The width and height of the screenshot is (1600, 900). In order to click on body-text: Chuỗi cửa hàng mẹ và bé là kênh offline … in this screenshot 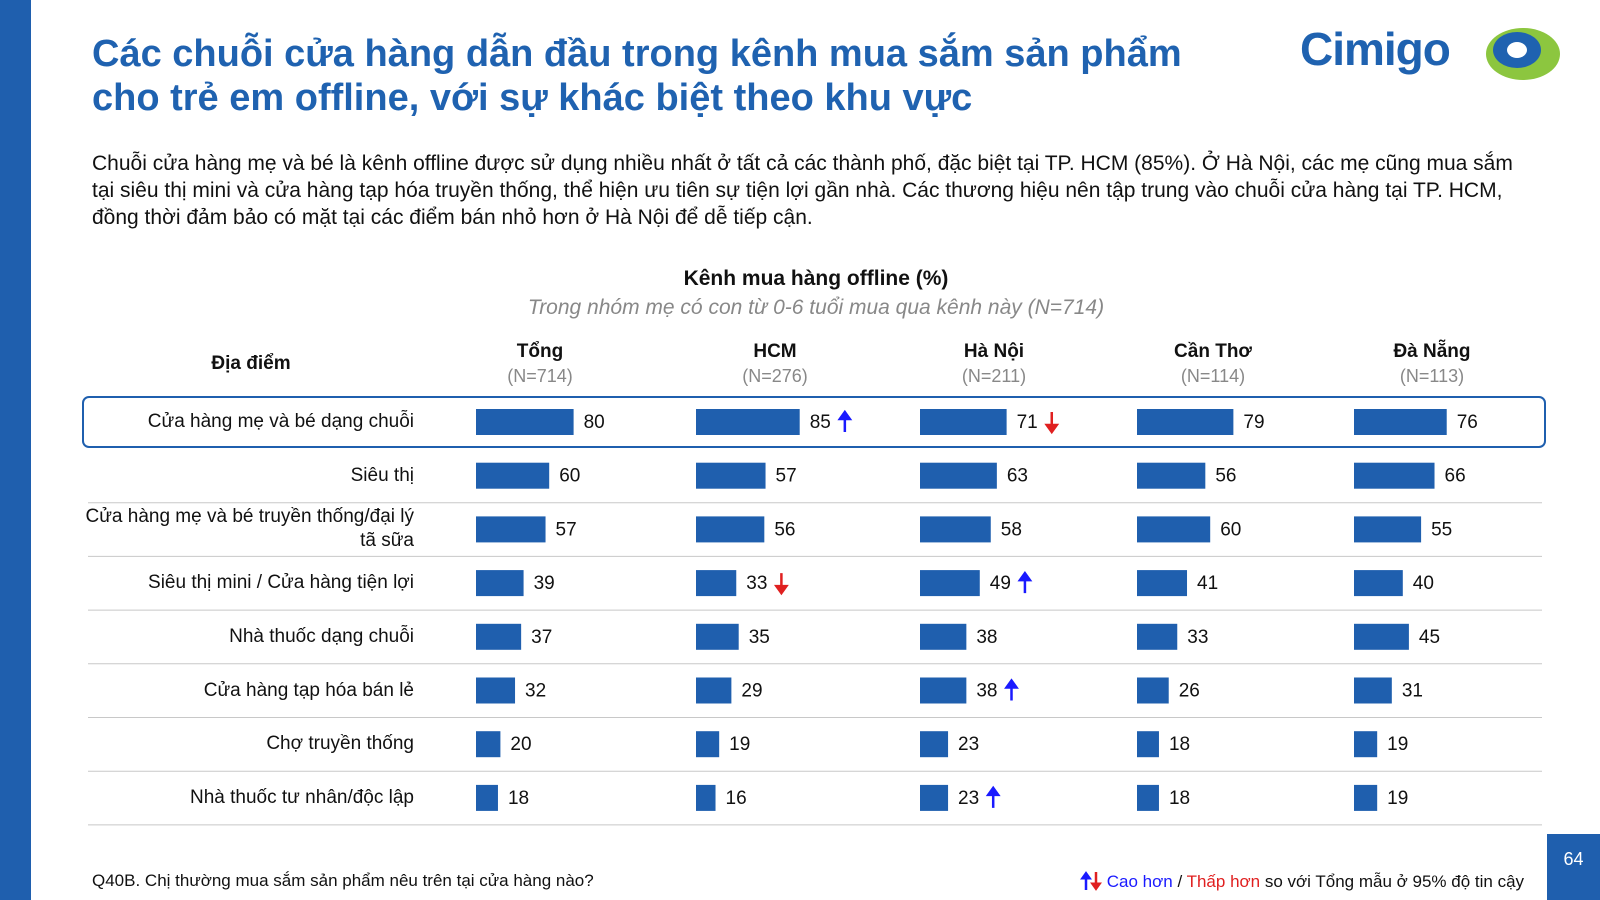, I will do `click(802, 190)`.